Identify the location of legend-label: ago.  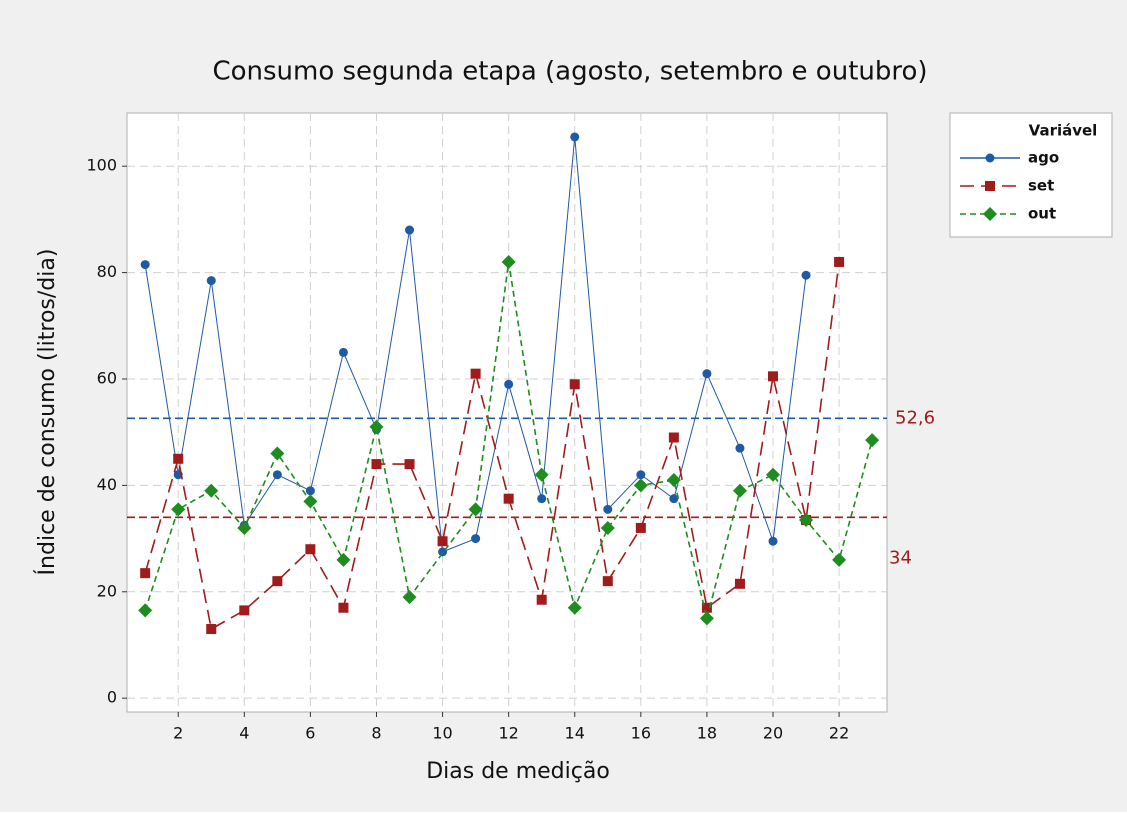
(1043, 158).